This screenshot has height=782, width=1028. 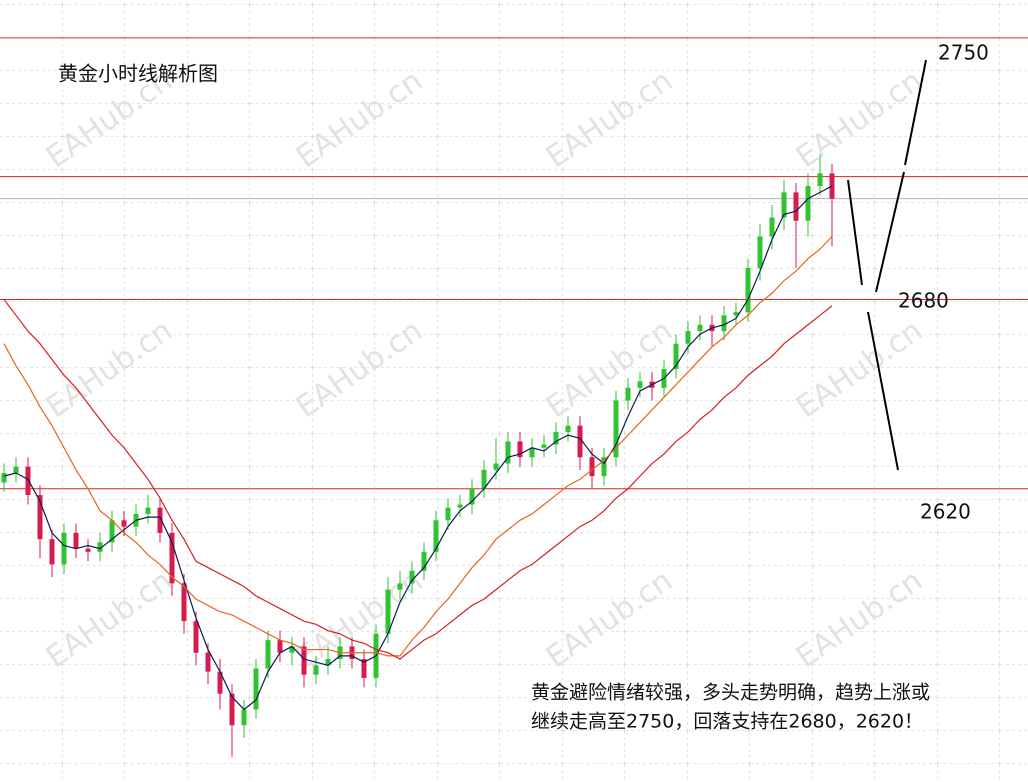 What do you see at coordinates (923, 301) in the screenshot?
I see `price-label: 2680` at bounding box center [923, 301].